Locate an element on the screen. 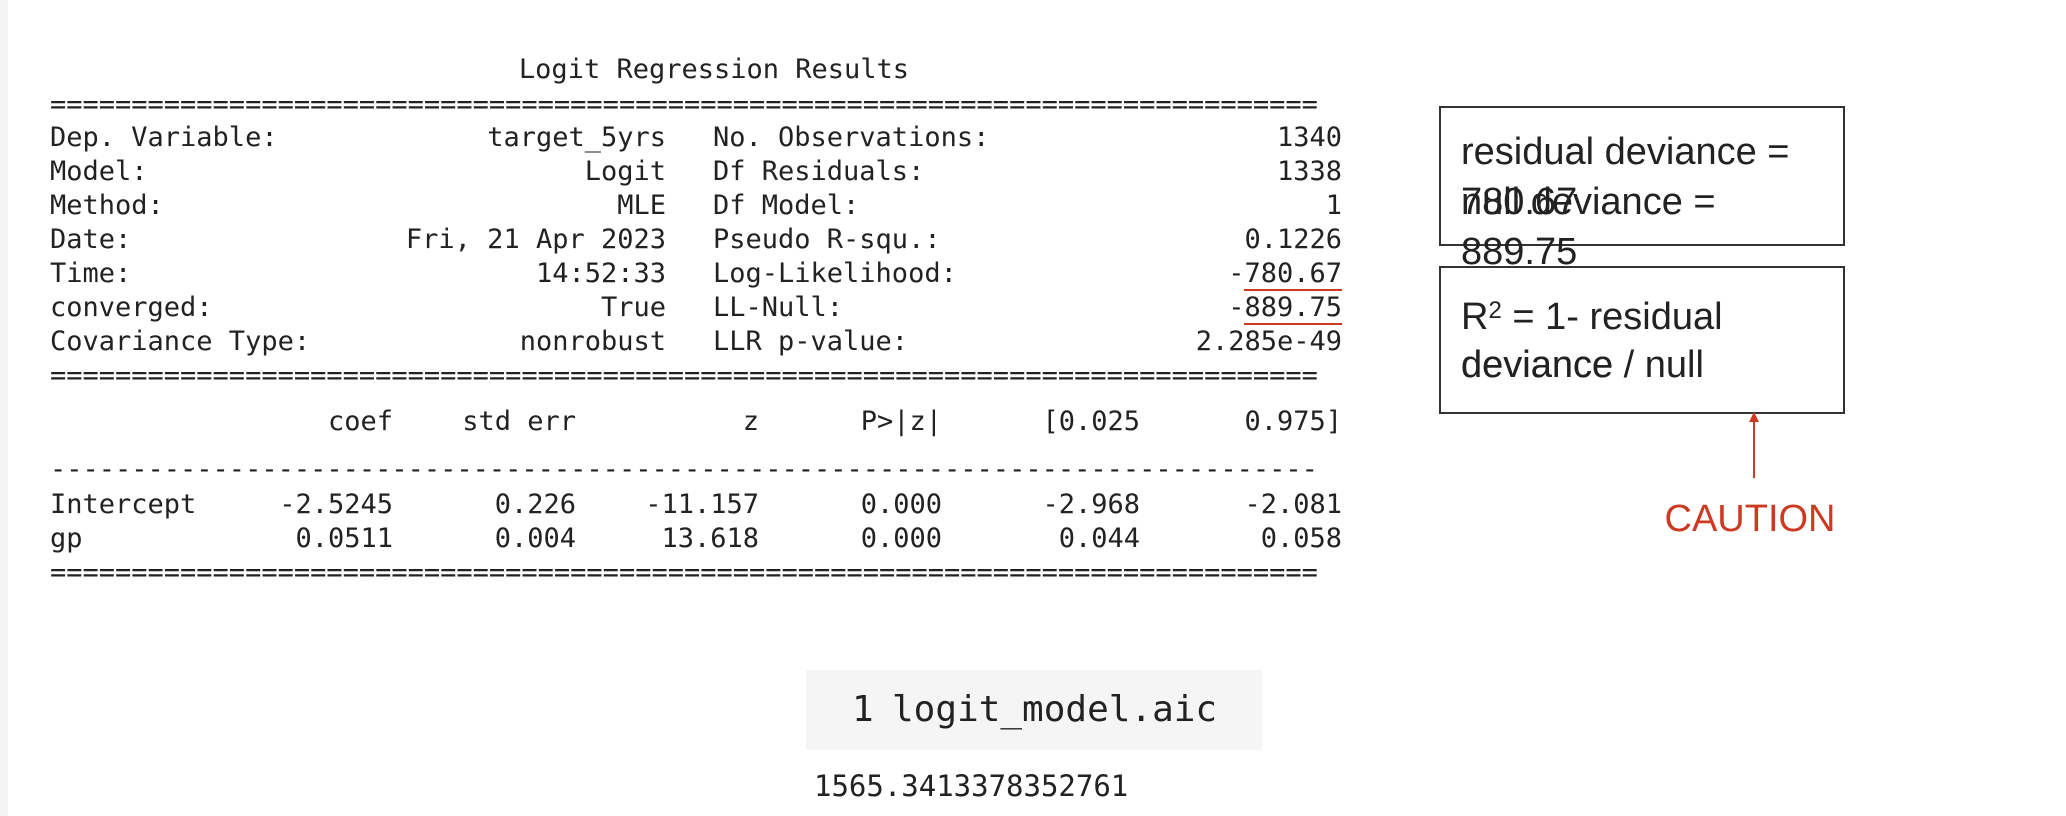  info-label: Dep. Variable: is located at coordinates (164, 137).